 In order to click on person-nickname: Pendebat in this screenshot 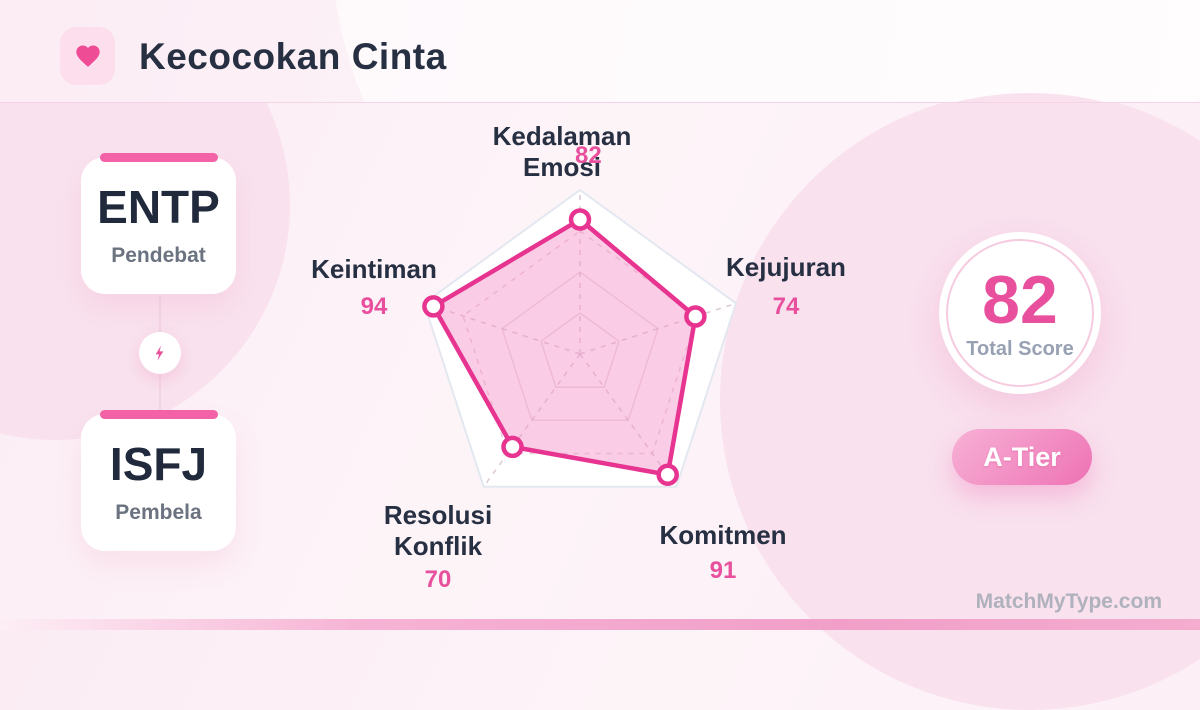, I will do `click(158, 255)`.